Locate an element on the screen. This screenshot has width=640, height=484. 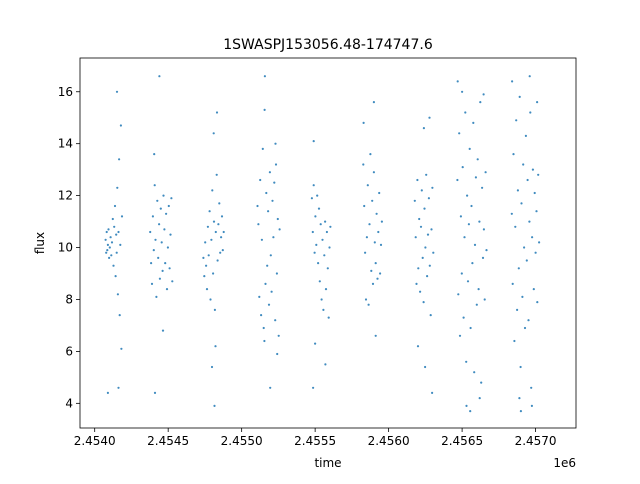
y-axis-label: flux is located at coordinates (40, 243).